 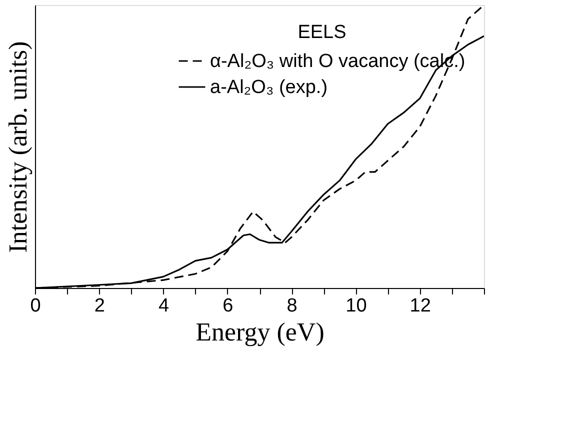 I want to click on x-tick-label: 4, so click(x=164, y=306).